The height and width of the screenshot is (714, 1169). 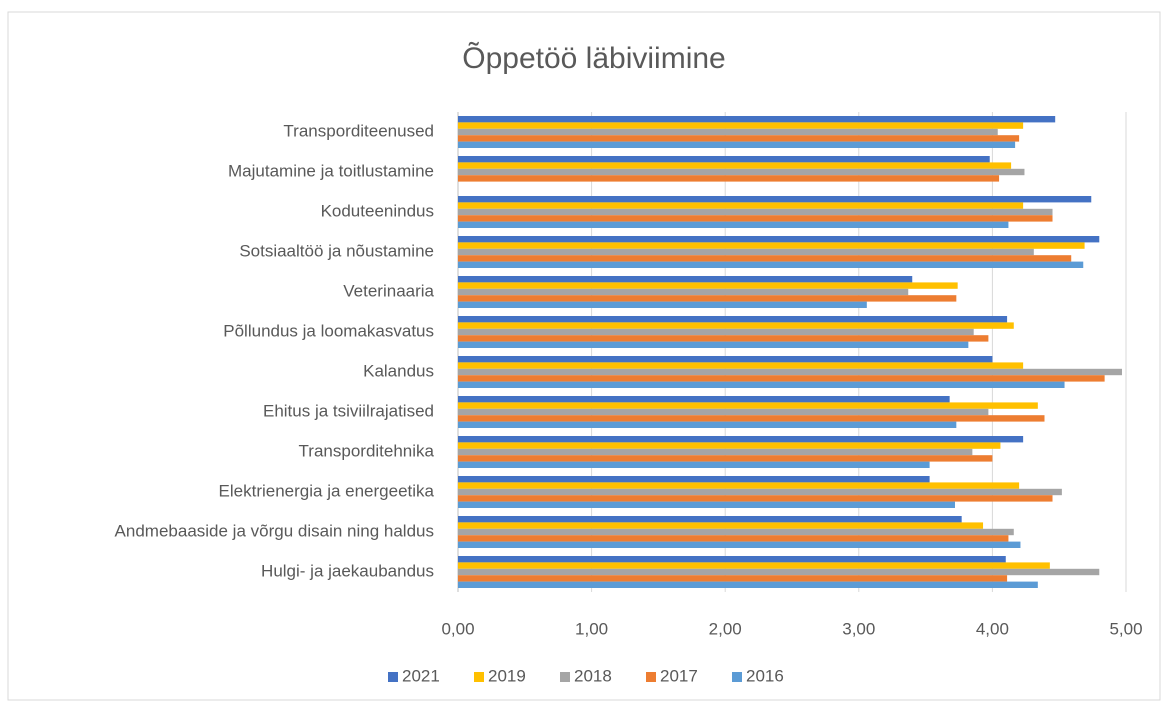 What do you see at coordinates (679, 675) in the screenshot?
I see `legend-label: 2017` at bounding box center [679, 675].